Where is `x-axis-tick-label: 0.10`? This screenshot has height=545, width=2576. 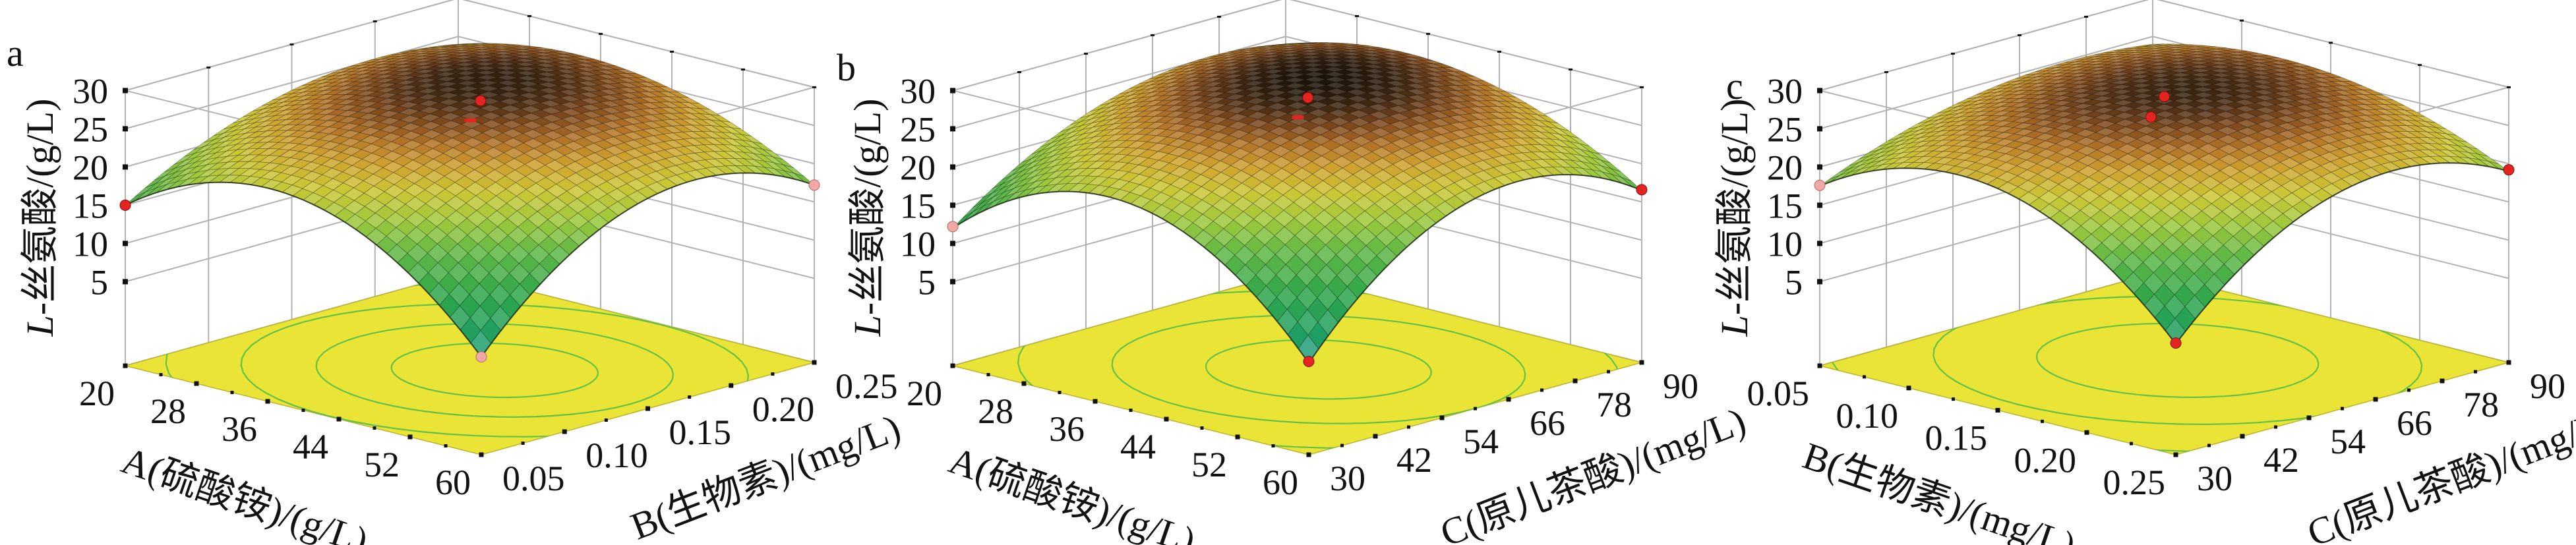
x-axis-tick-label: 0.10 is located at coordinates (1868, 416).